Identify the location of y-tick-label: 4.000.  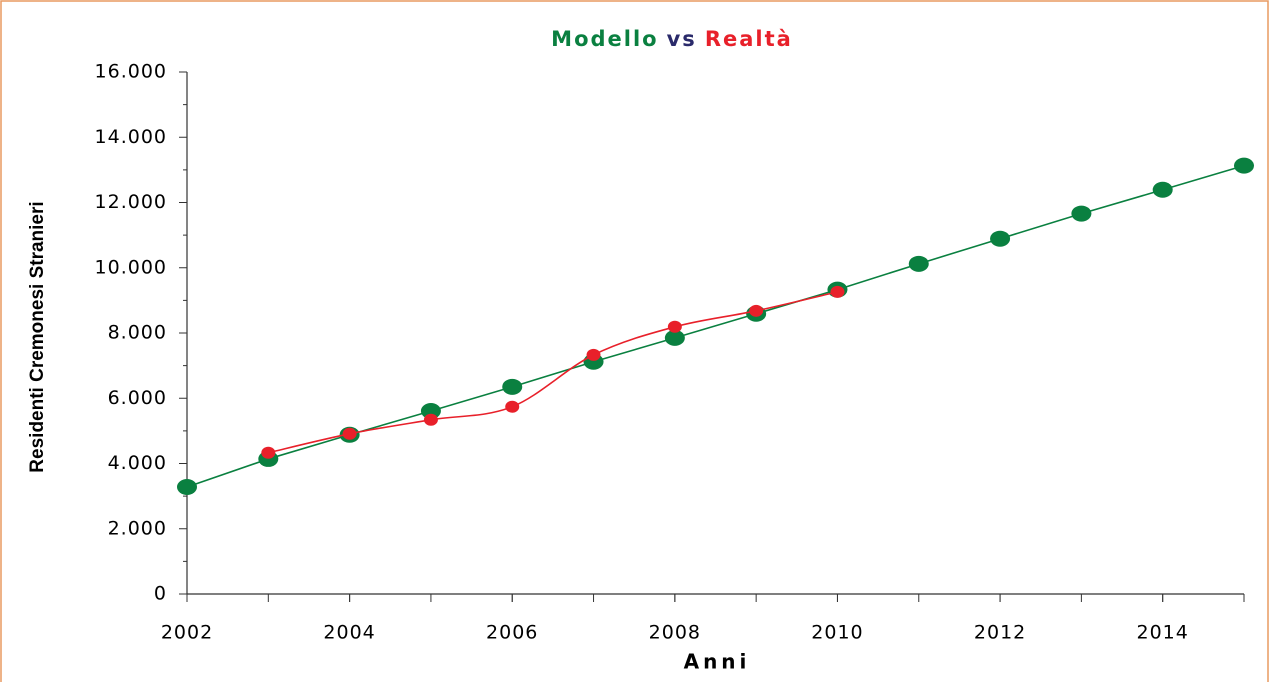
(137, 463).